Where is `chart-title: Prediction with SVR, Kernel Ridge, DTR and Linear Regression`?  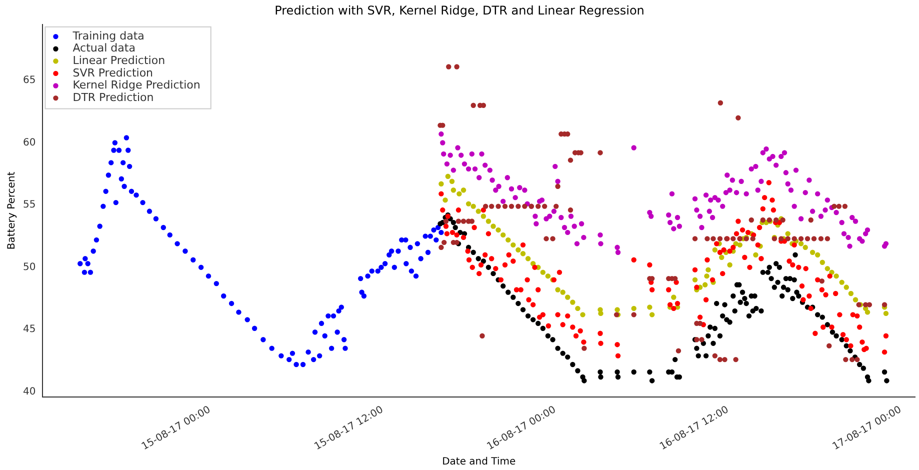 chart-title: Prediction with SVR, Kernel Ridge, DTR and Linear Regression is located at coordinates (459, 10).